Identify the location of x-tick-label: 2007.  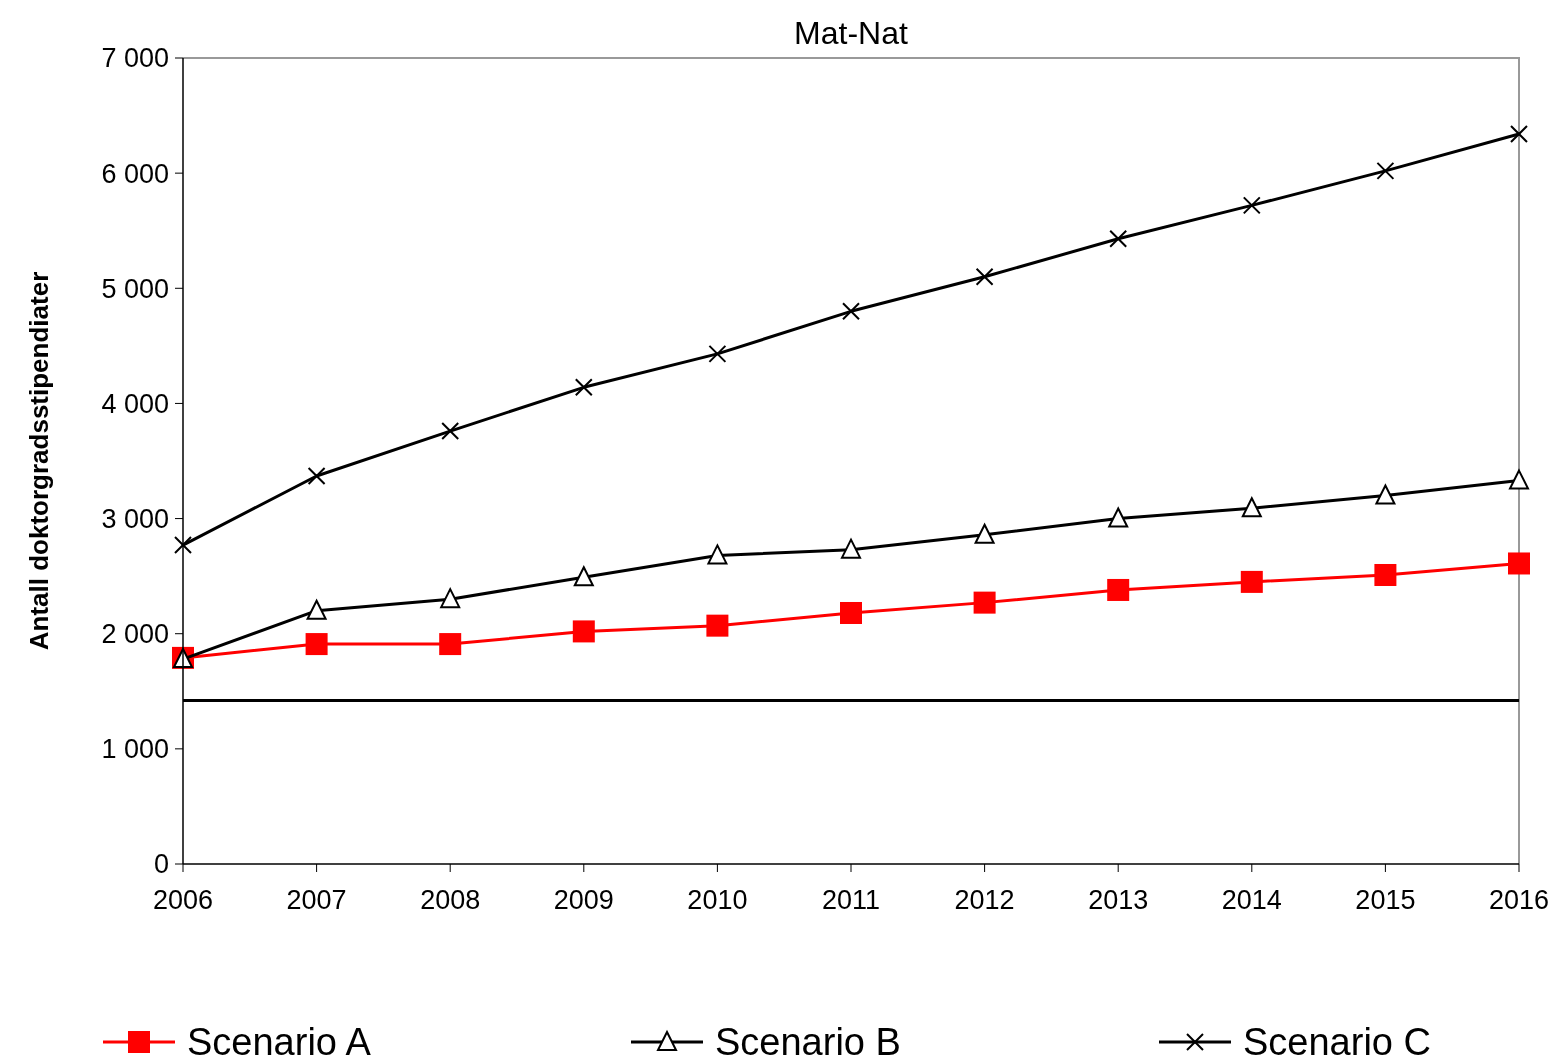
(316, 900).